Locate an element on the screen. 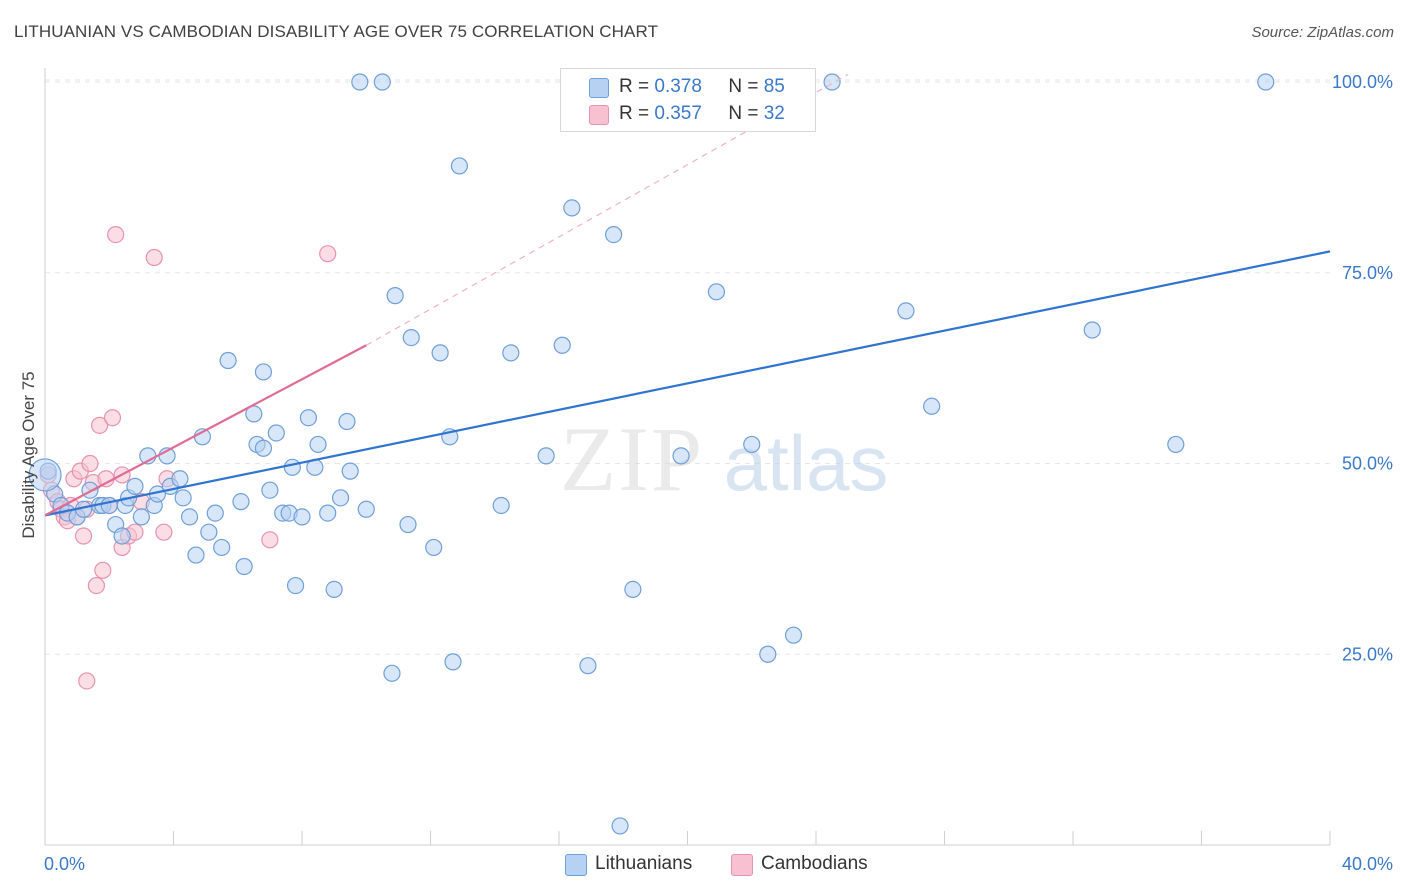 The width and height of the screenshot is (1406, 892). lithuanians-swatch-icon is located at coordinates (599, 88).